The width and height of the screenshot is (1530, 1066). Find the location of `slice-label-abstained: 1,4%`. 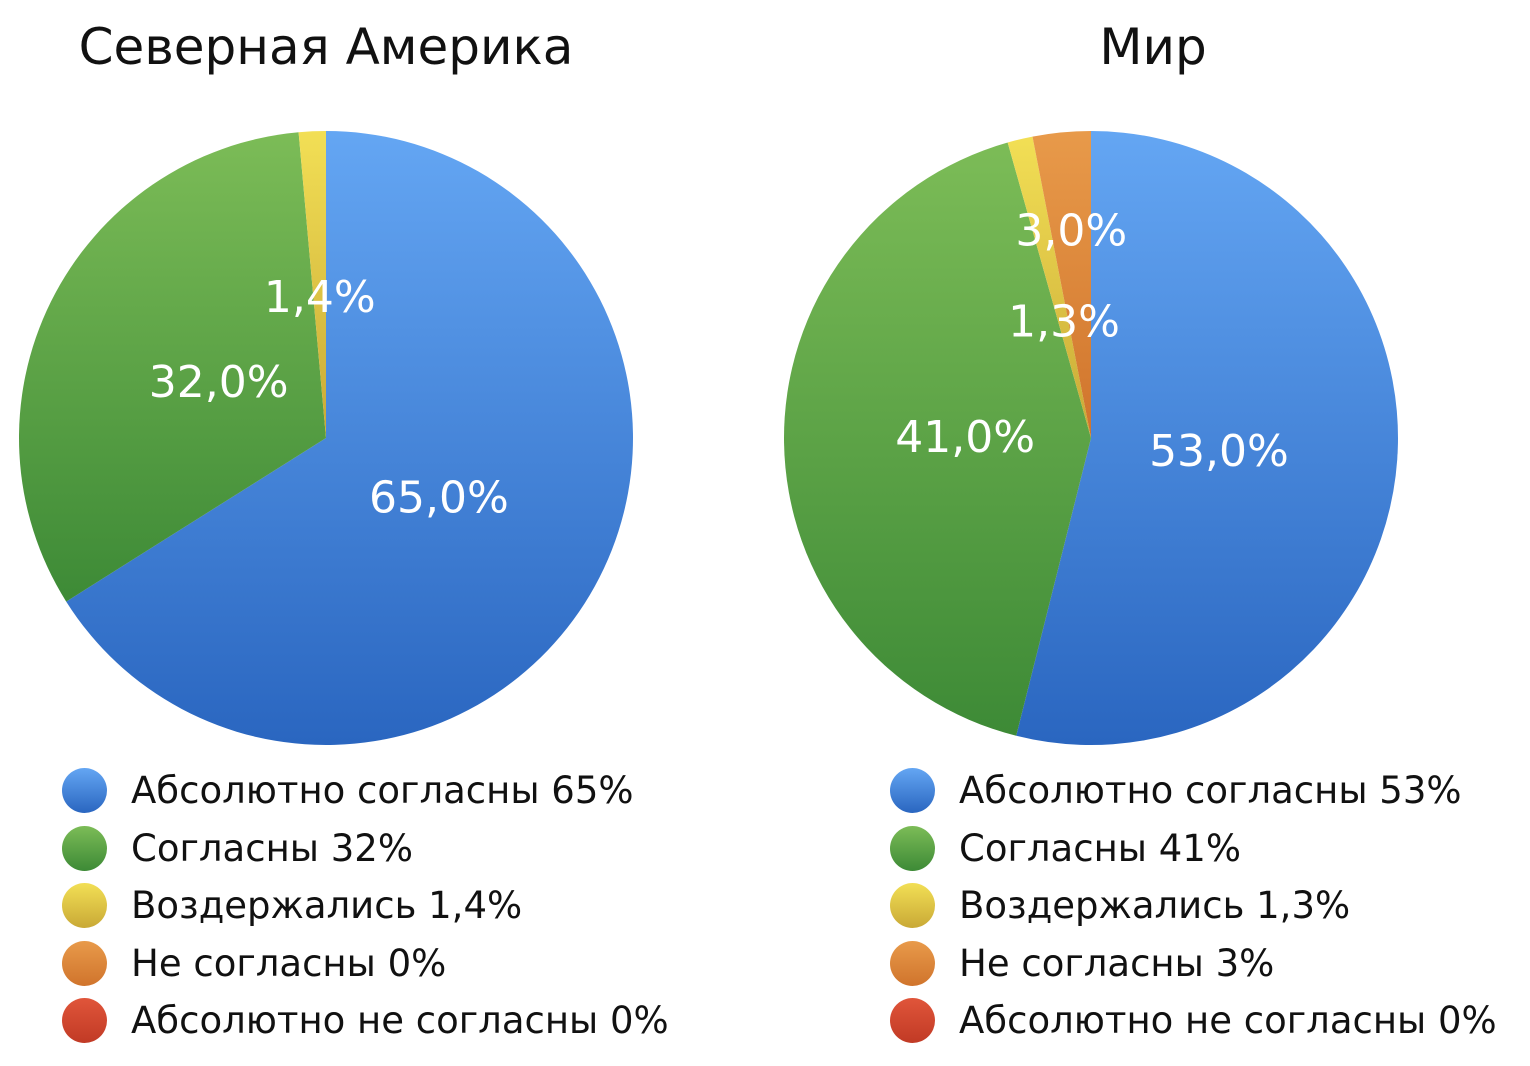

slice-label-abstained: 1,4% is located at coordinates (320, 297).